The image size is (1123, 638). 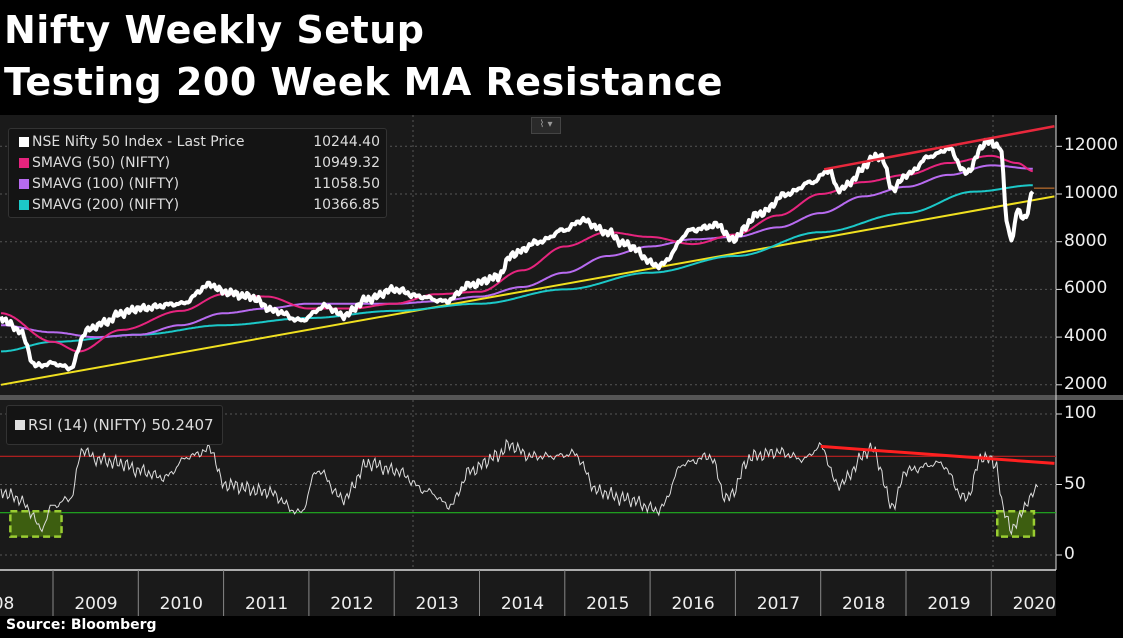 What do you see at coordinates (693, 604) in the screenshot?
I see `x-tick-label: 2016` at bounding box center [693, 604].